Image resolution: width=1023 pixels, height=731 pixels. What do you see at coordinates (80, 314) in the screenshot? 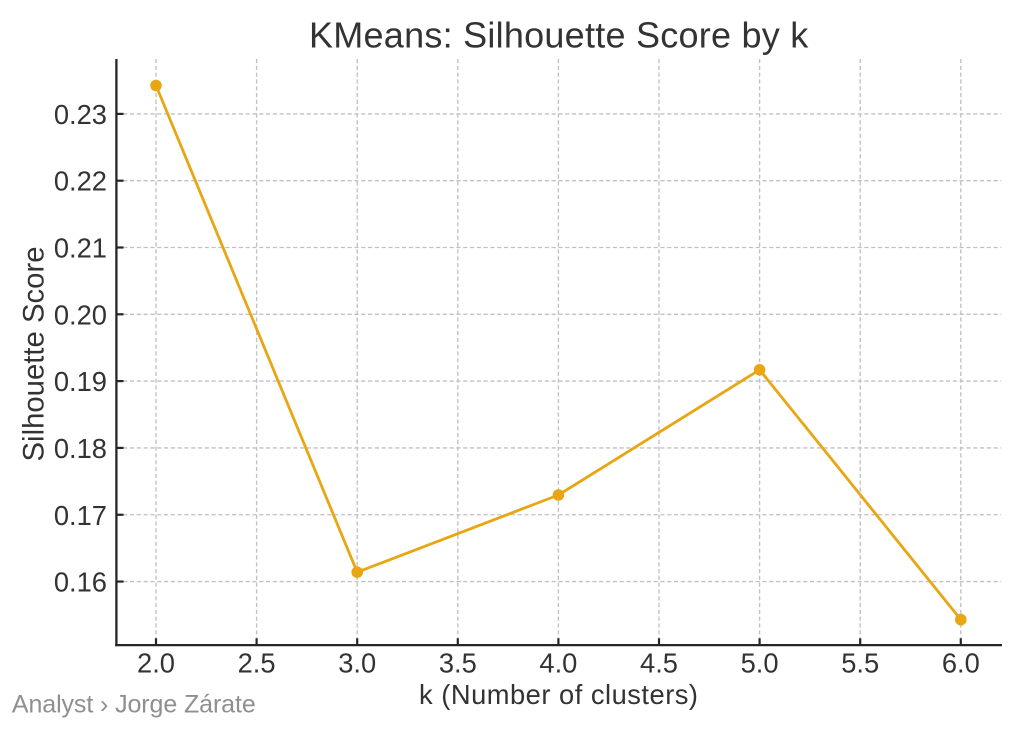
I see `svg-text: 0.20` at bounding box center [80, 314].